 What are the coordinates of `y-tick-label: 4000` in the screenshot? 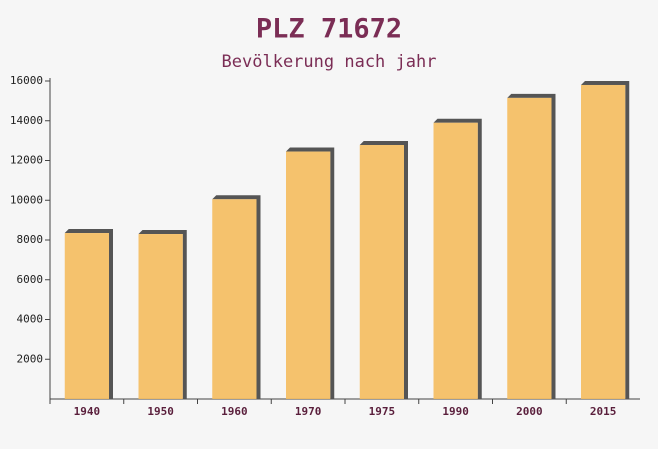 It's located at (30, 319).